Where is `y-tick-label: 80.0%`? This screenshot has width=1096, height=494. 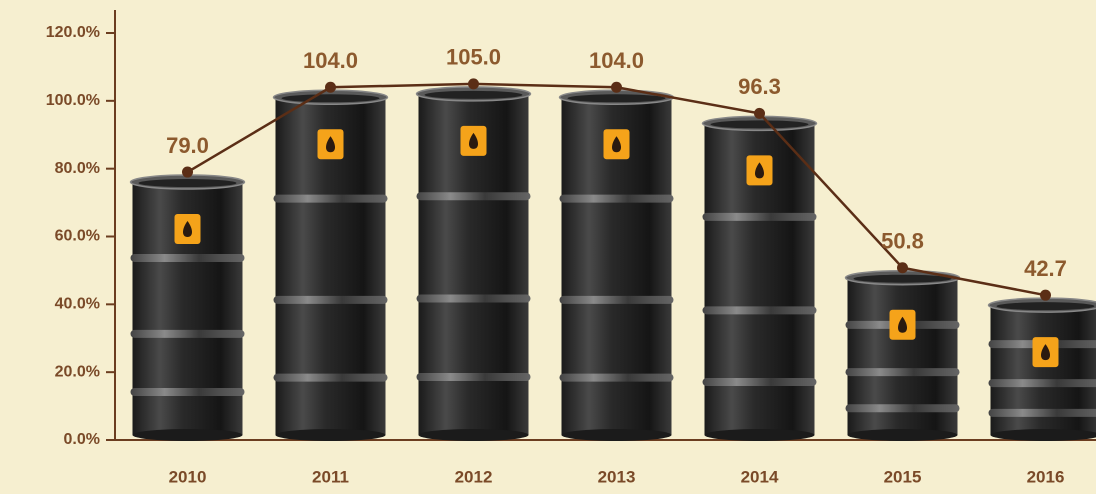
y-tick-label: 80.0% is located at coordinates (77, 168).